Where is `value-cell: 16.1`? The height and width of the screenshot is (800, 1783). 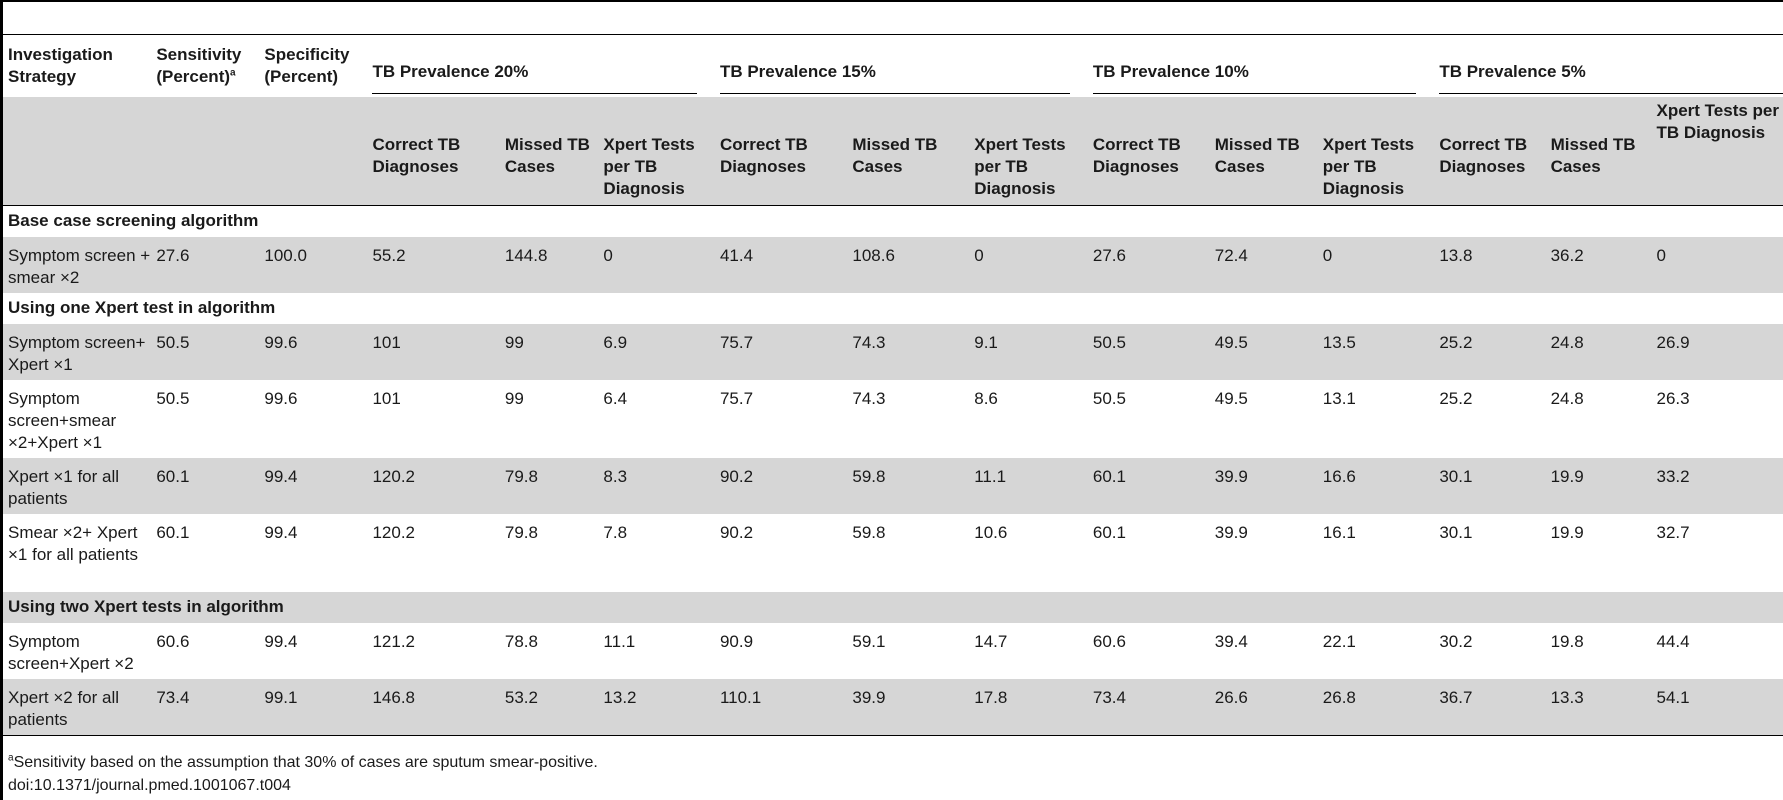 value-cell: 16.1 is located at coordinates (1339, 532).